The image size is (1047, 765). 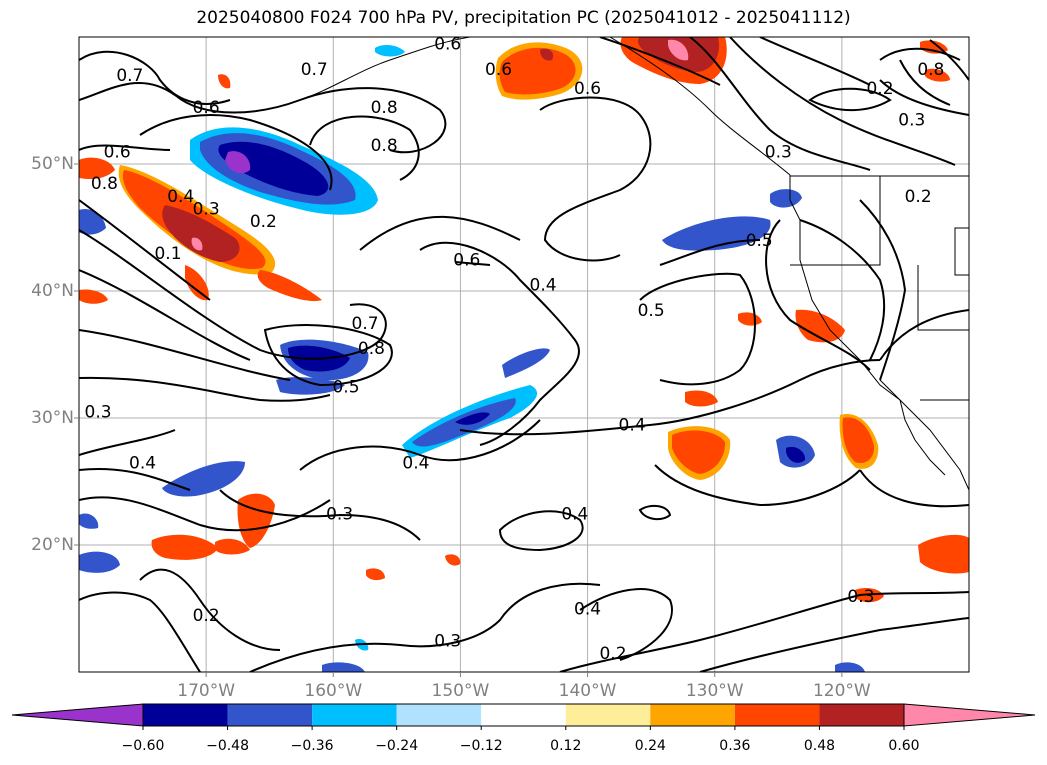 What do you see at coordinates (481, 746) in the screenshot?
I see `colorbar-tick-label: −0.12` at bounding box center [481, 746].